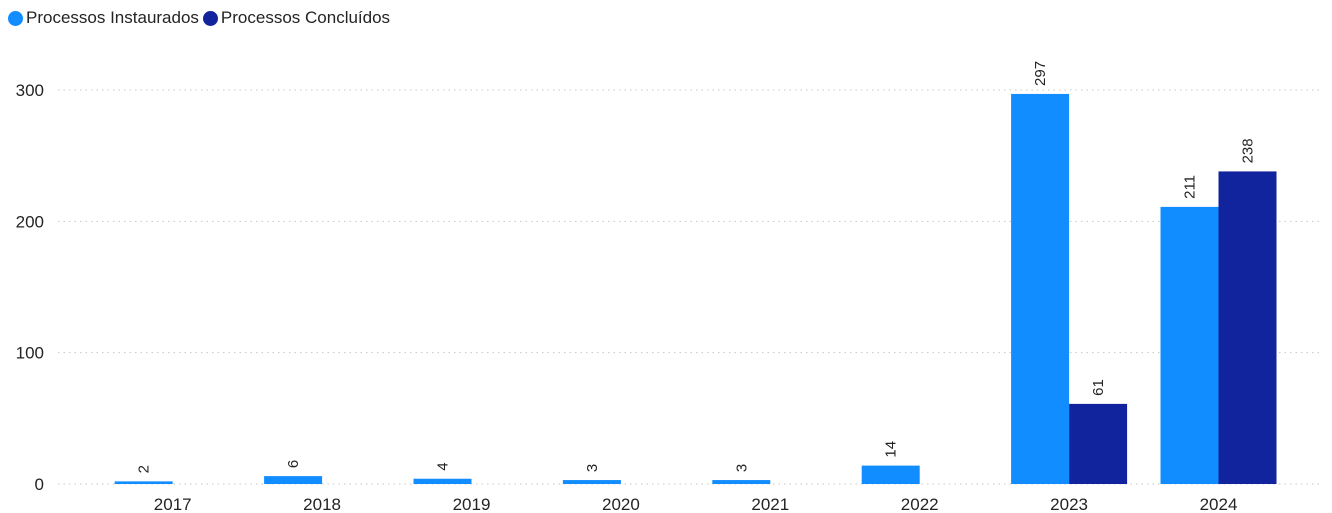  What do you see at coordinates (144, 469) in the screenshot?
I see `data-label-instaurados-2017: 2` at bounding box center [144, 469].